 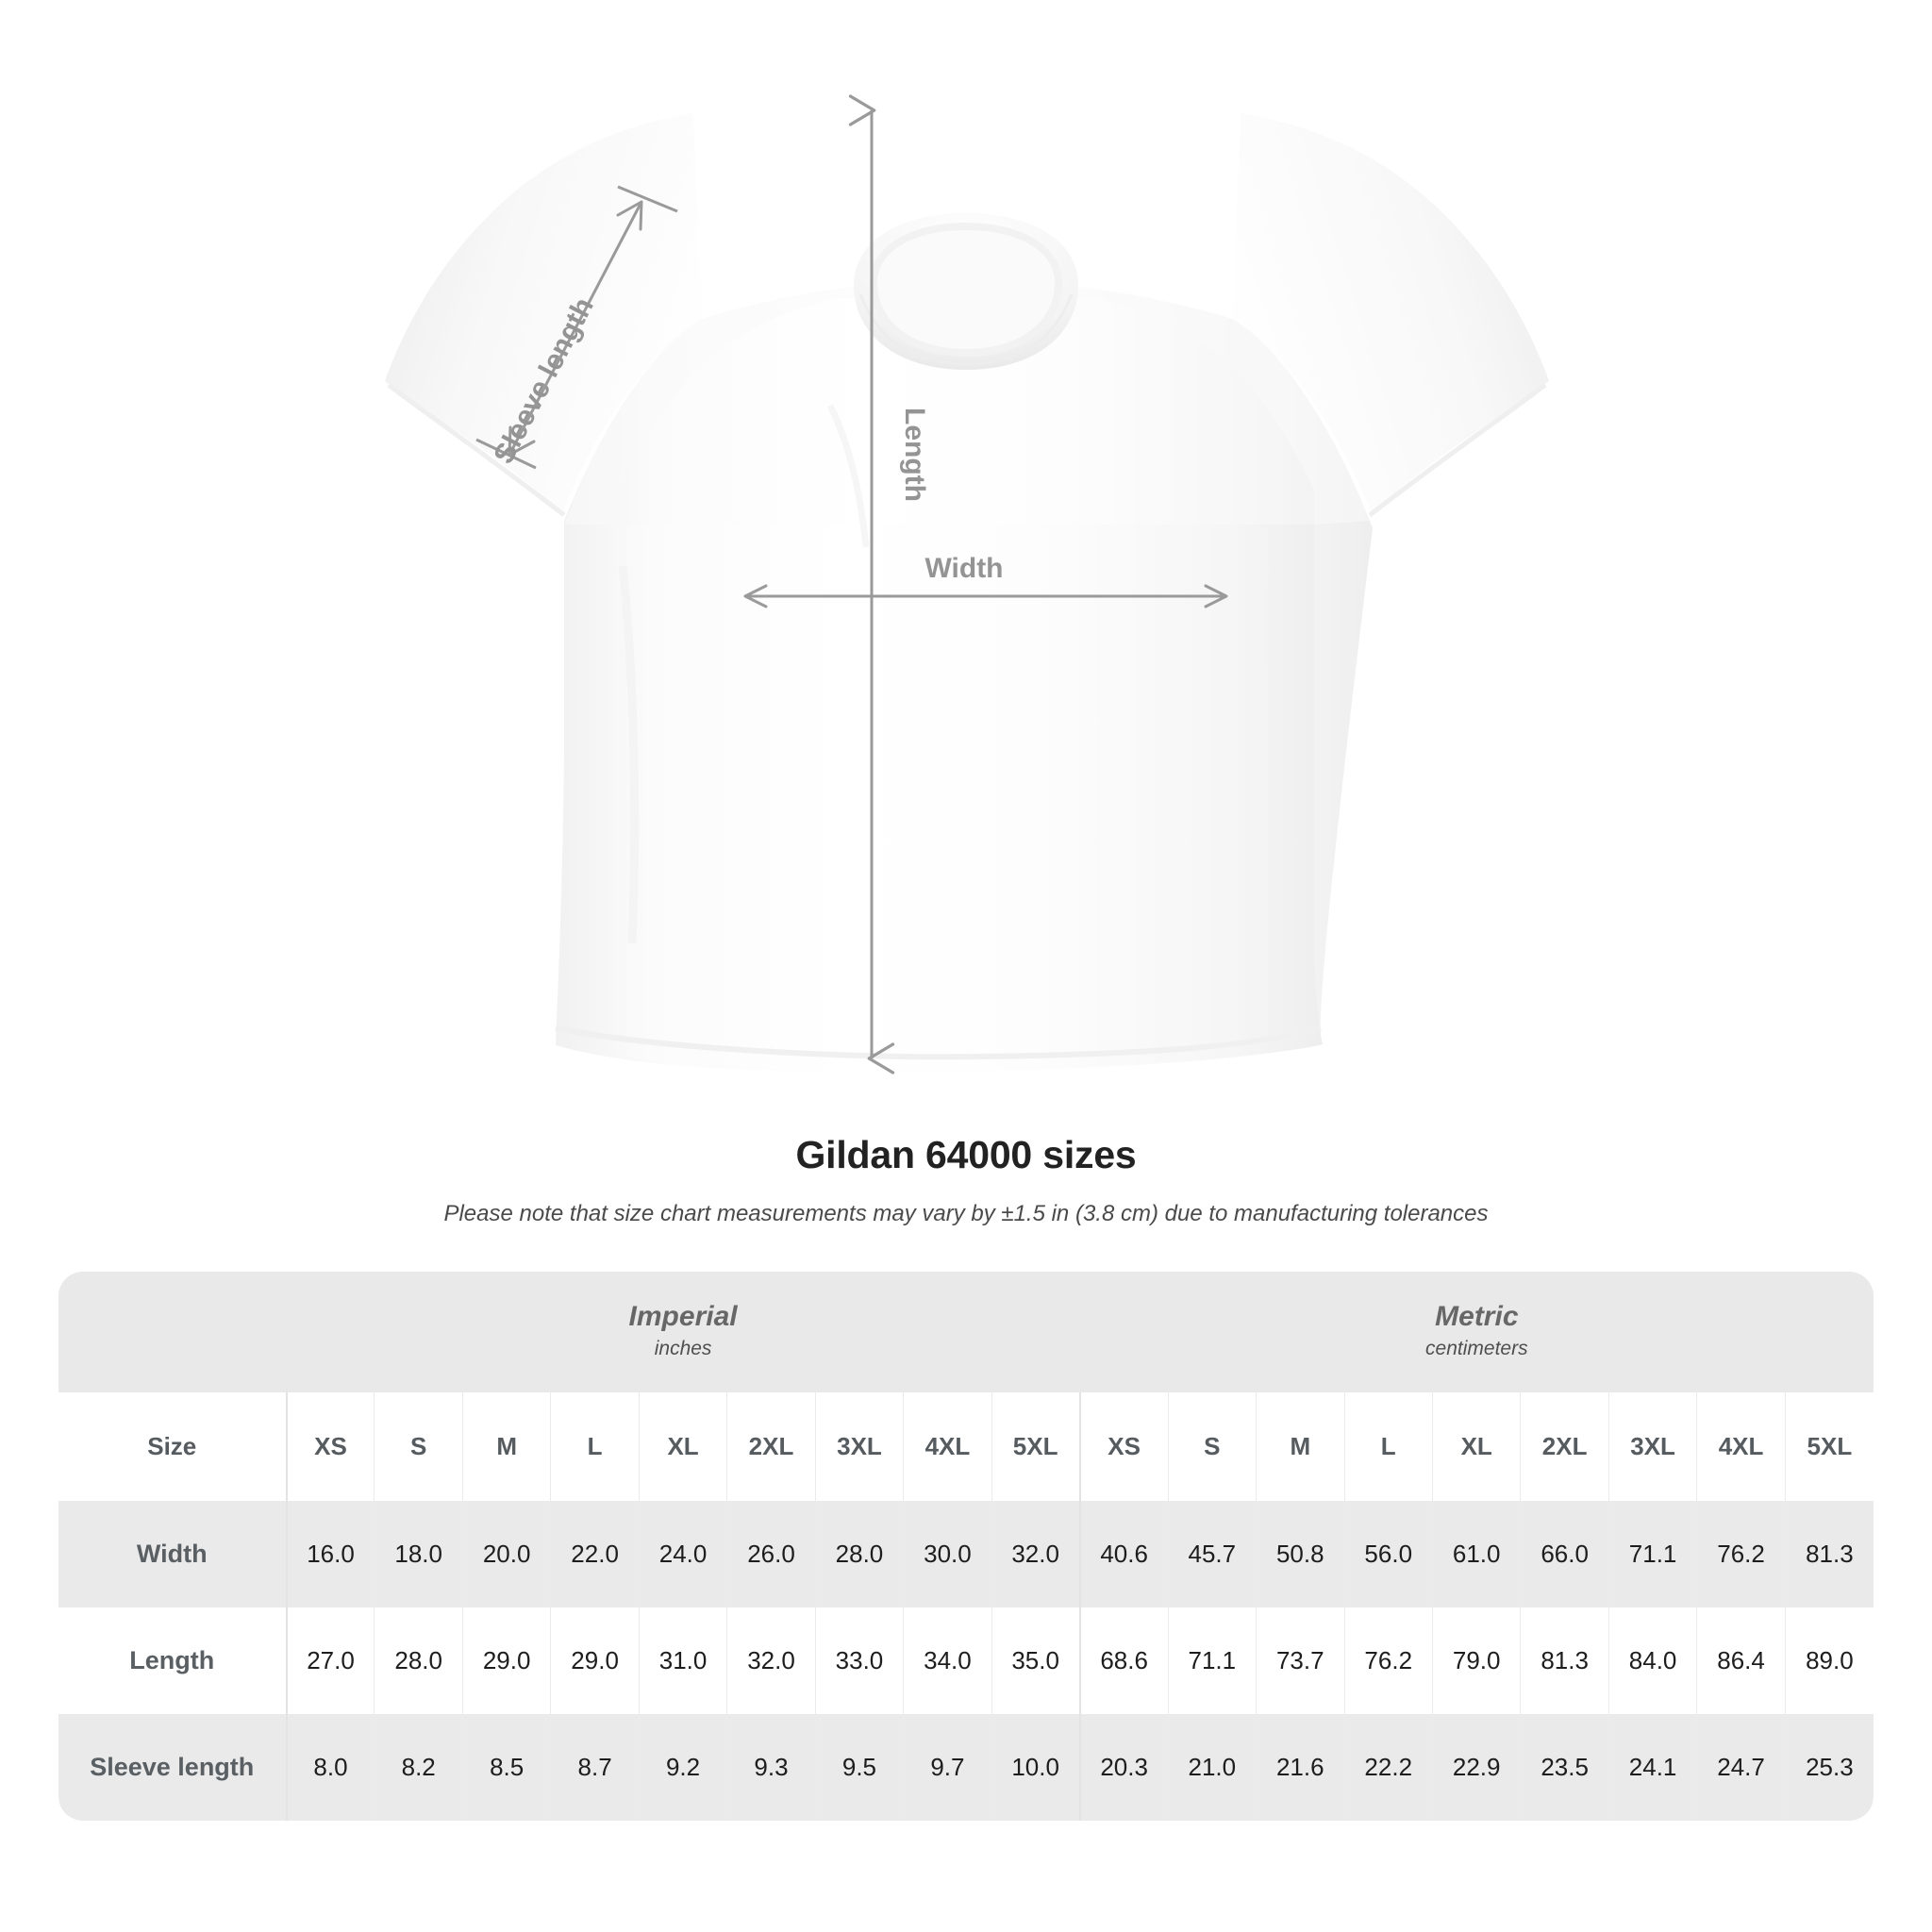 I want to click on tshirt-fold-right, so click(x=1258, y=754).